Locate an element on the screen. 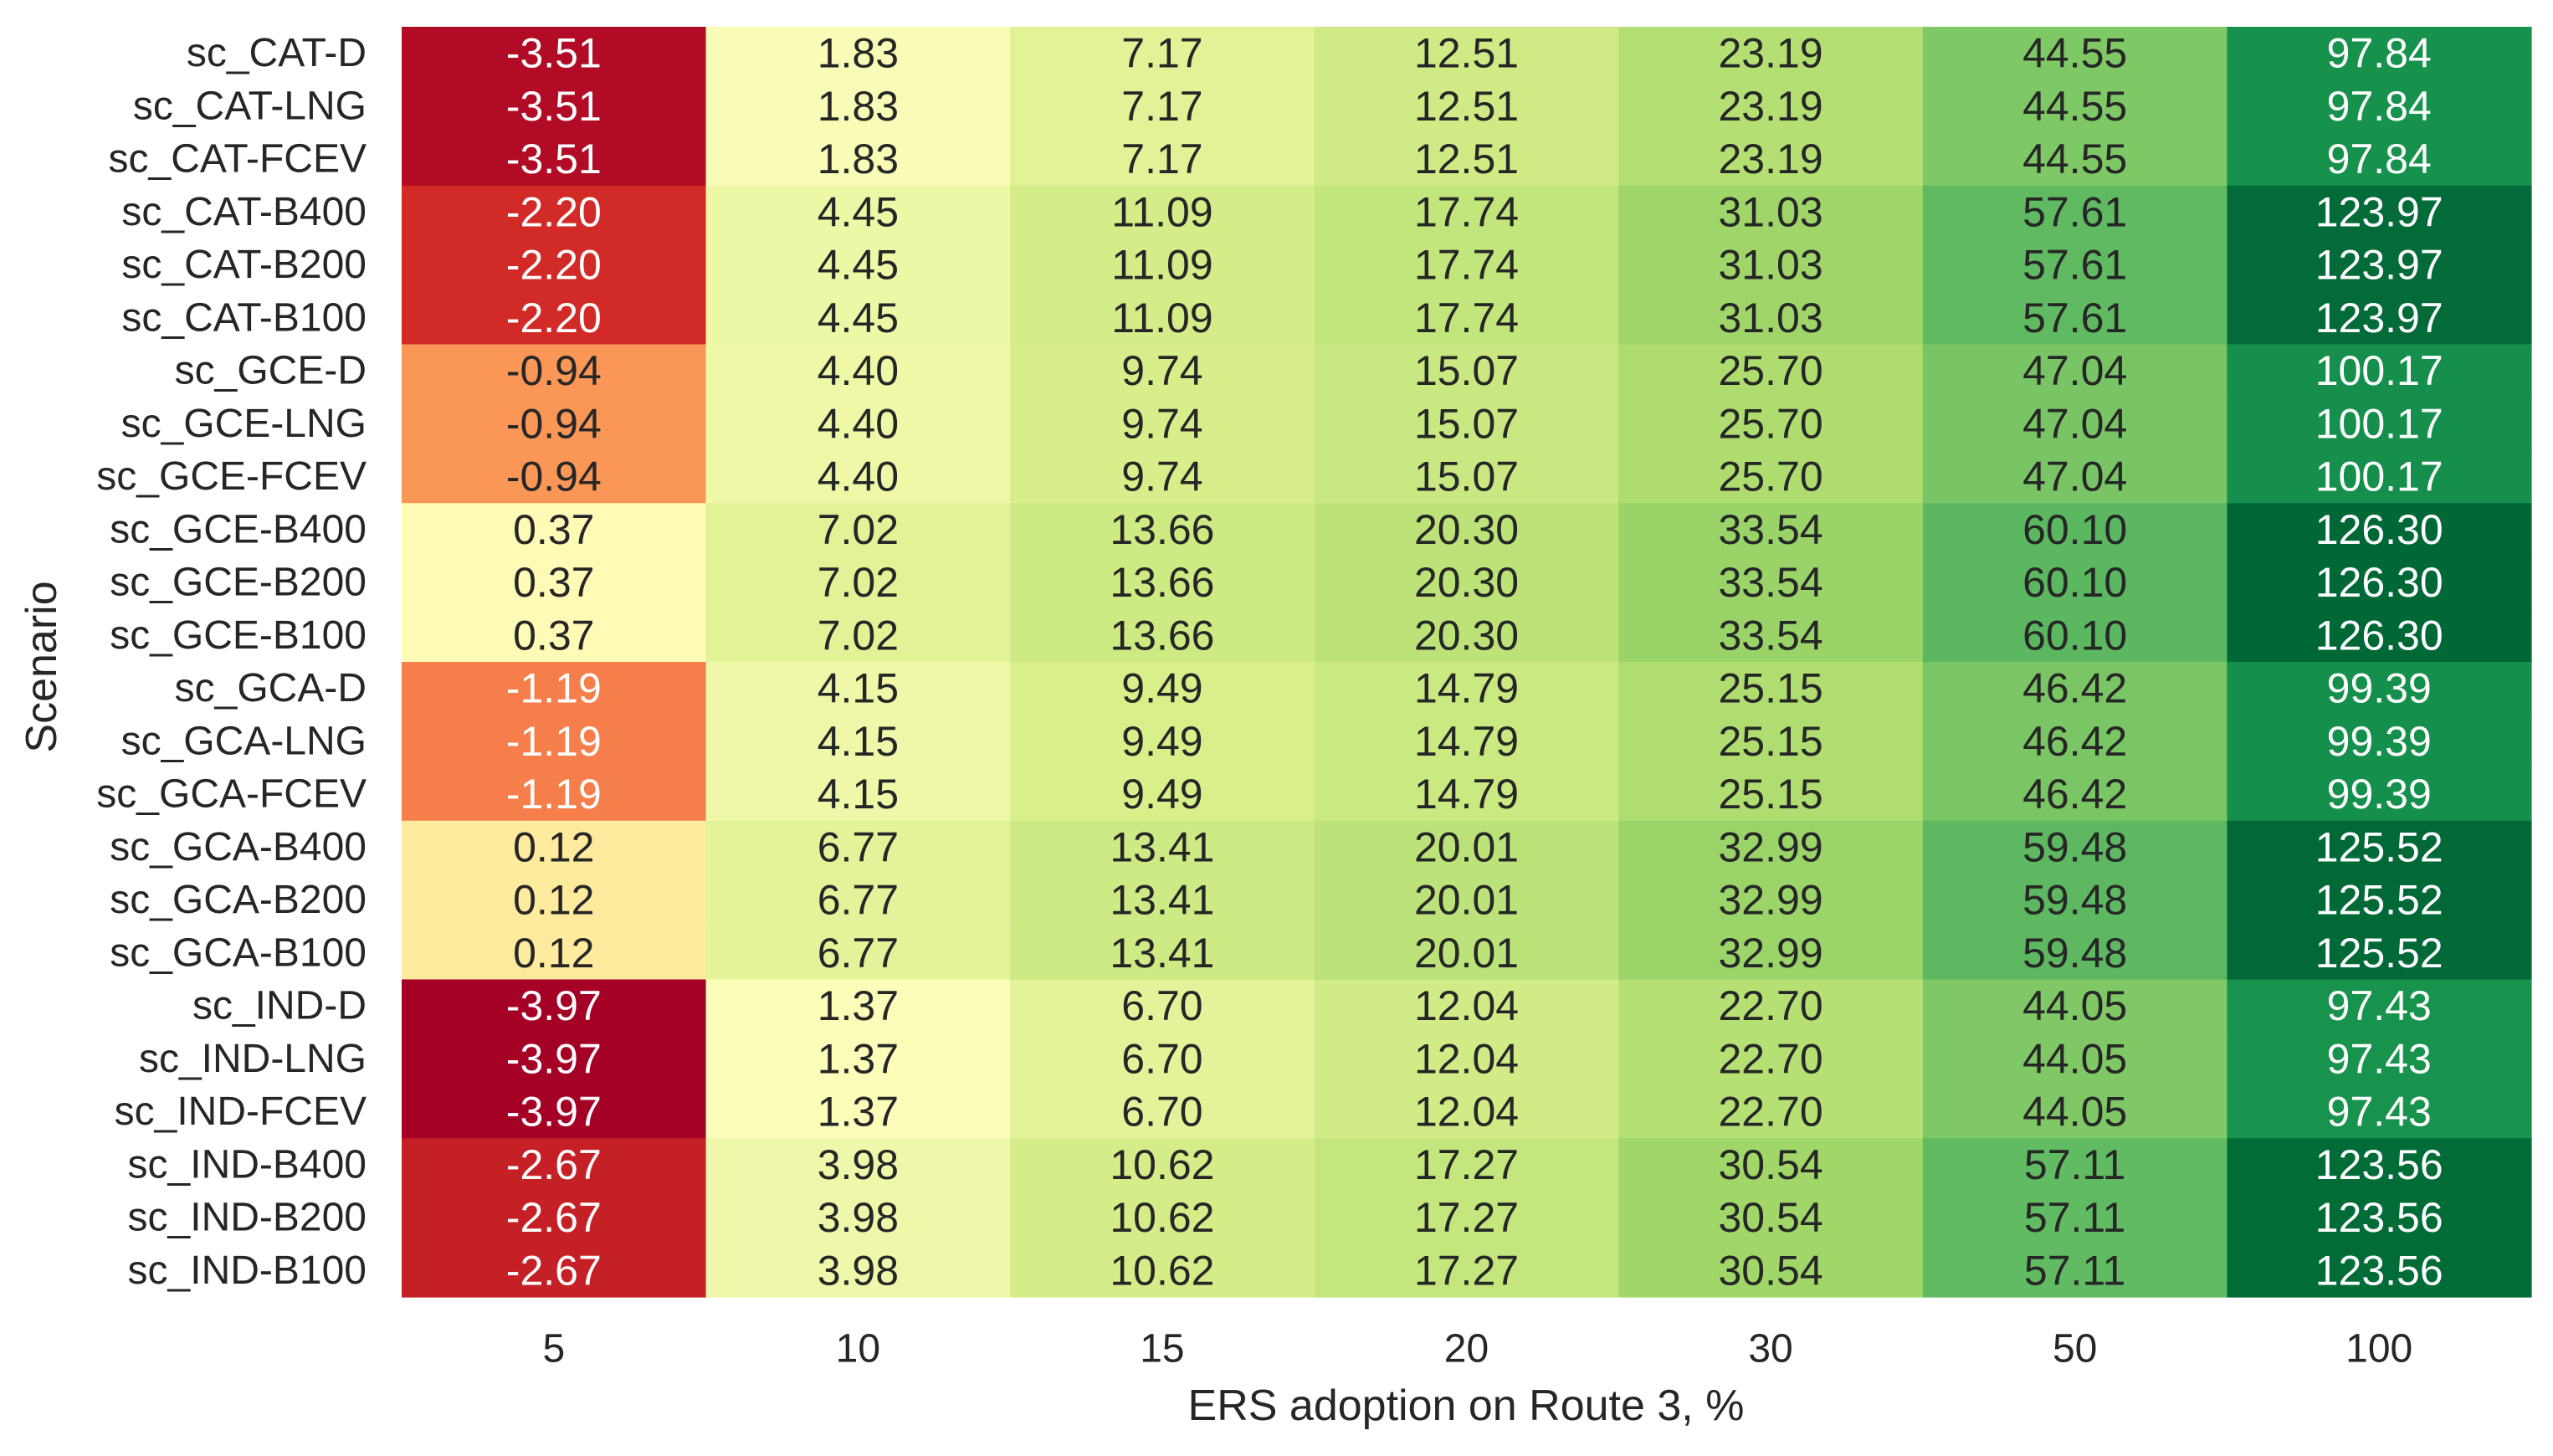  heatmap-cell-value: 1.37 is located at coordinates (858, 1112).